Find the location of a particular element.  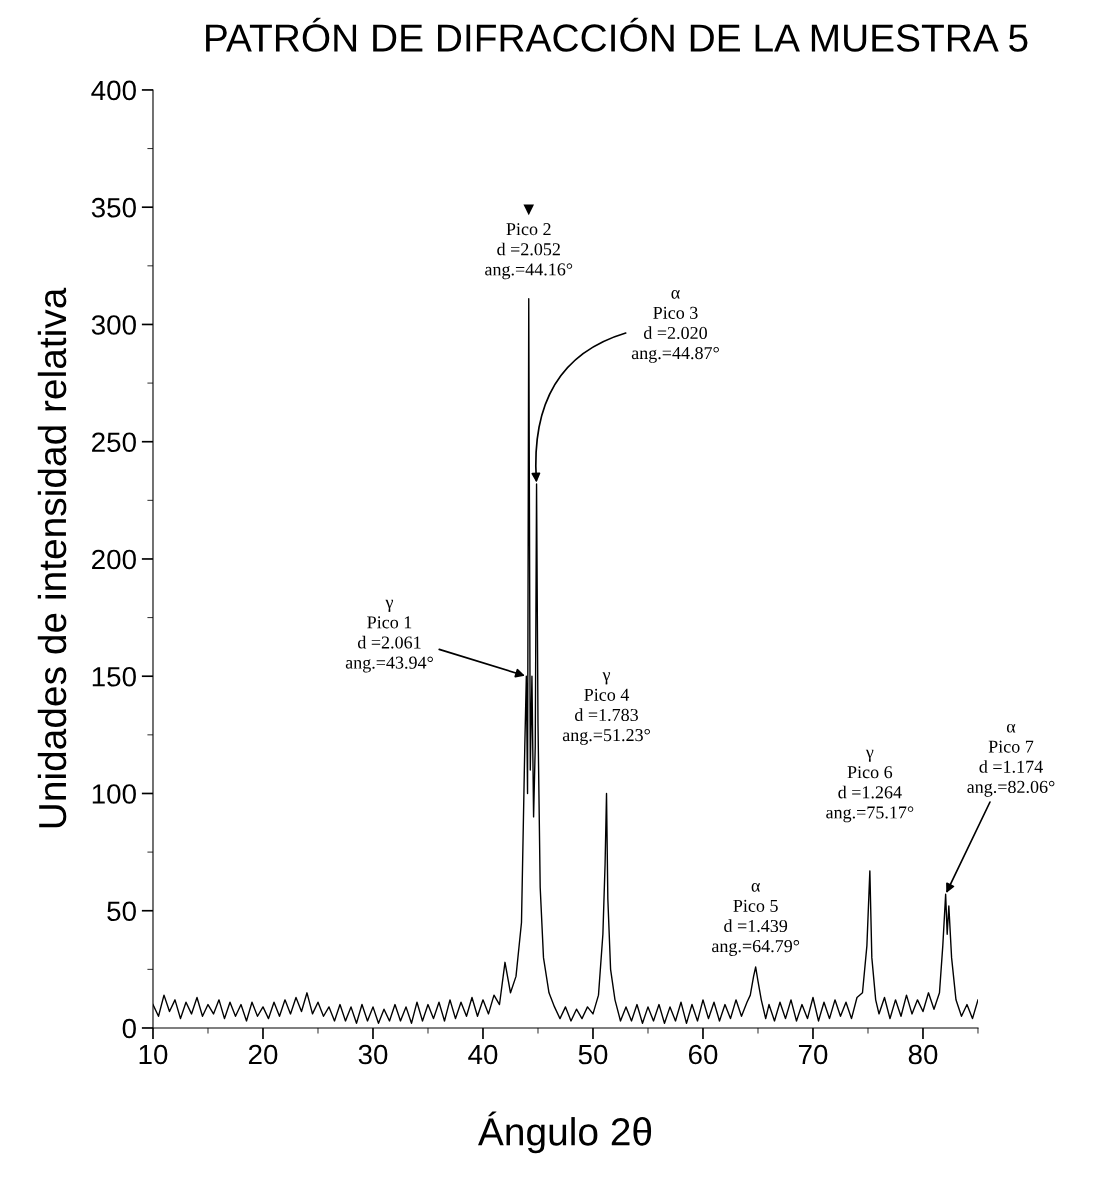

y-tick-label: 100 is located at coordinates (114, 794).